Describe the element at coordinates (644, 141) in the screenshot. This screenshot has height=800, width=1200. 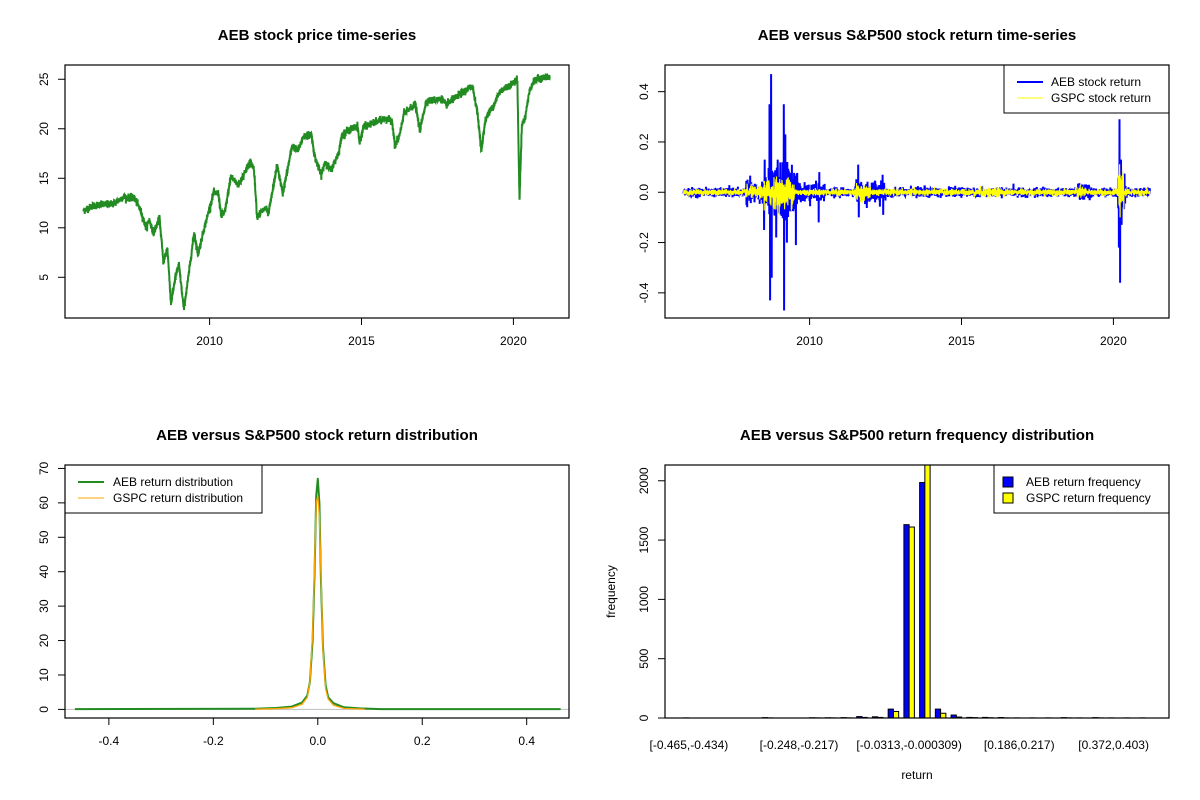
I see `y-tick-label: 0.2` at that location.